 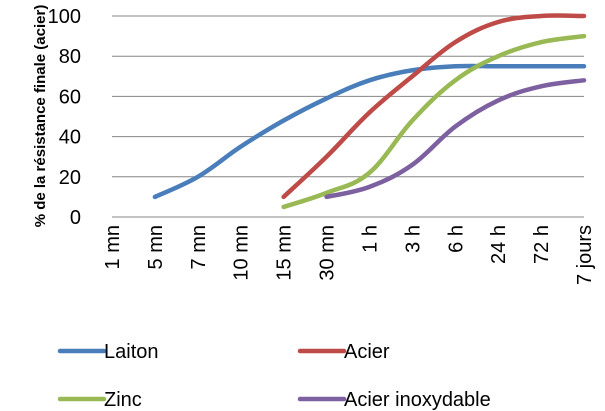 What do you see at coordinates (542, 244) in the screenshot?
I see `x-tick-label: 72 h` at bounding box center [542, 244].